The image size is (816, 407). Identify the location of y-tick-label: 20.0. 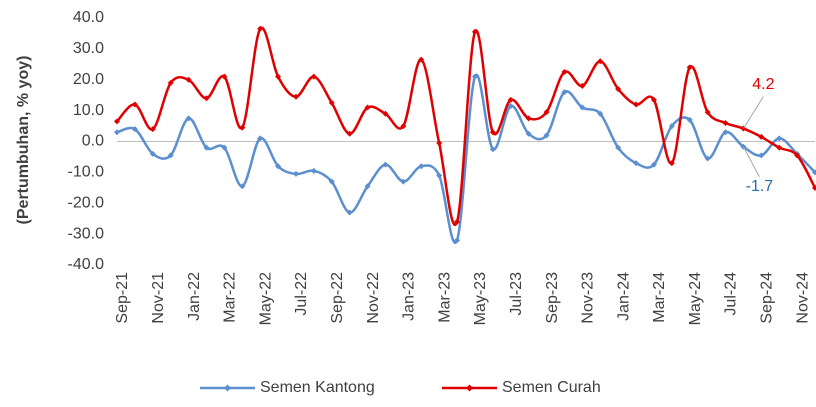
(88, 79).